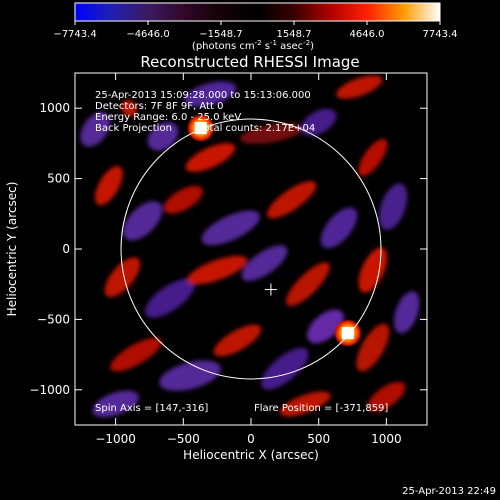 The width and height of the screenshot is (500, 500). I want to click on y-tick-label: 0, so click(66, 249).